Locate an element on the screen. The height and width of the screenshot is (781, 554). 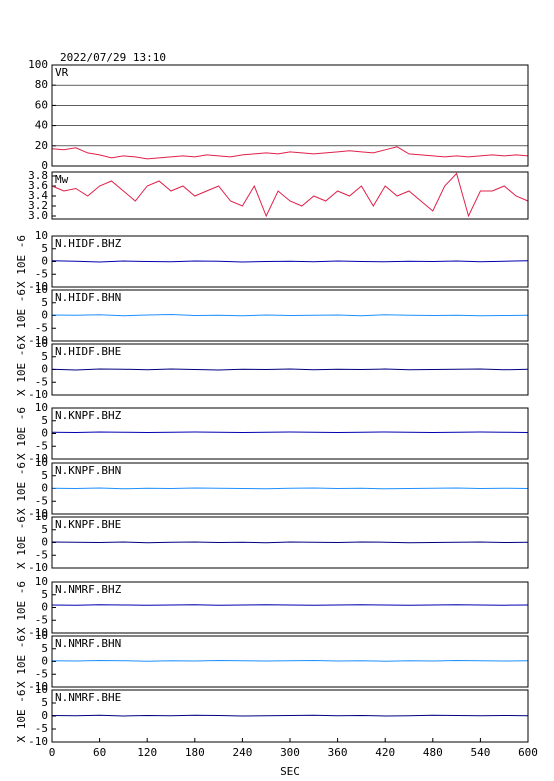
panel-label: N.HIDF.BHN is located at coordinates (88, 297).